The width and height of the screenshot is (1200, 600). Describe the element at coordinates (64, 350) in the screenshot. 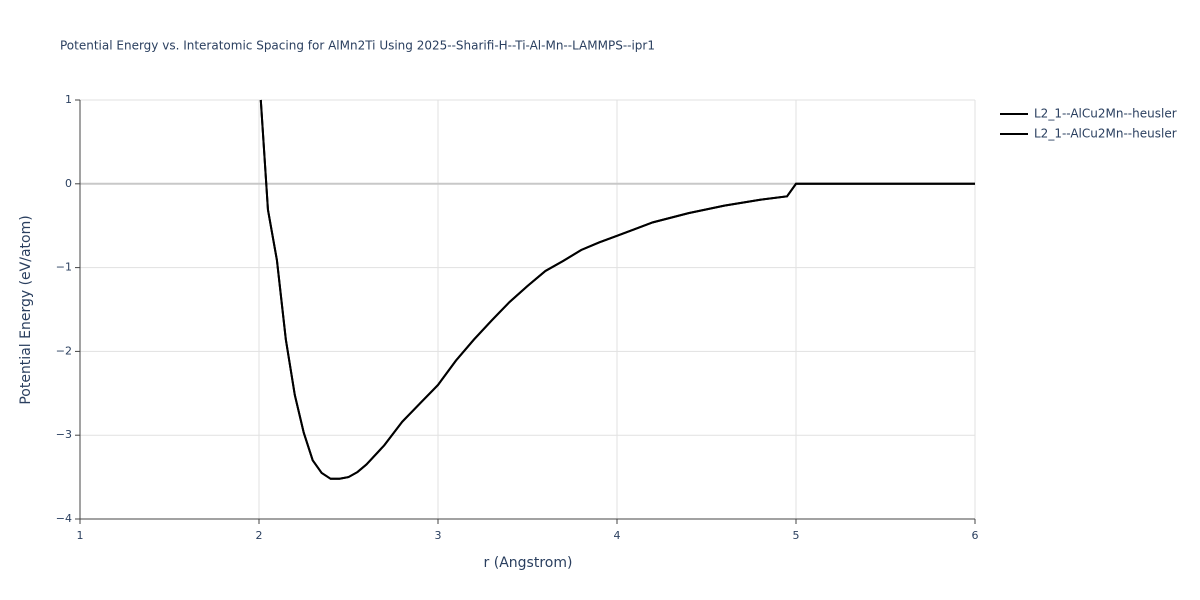

I see `y-tick-label: −2` at that location.